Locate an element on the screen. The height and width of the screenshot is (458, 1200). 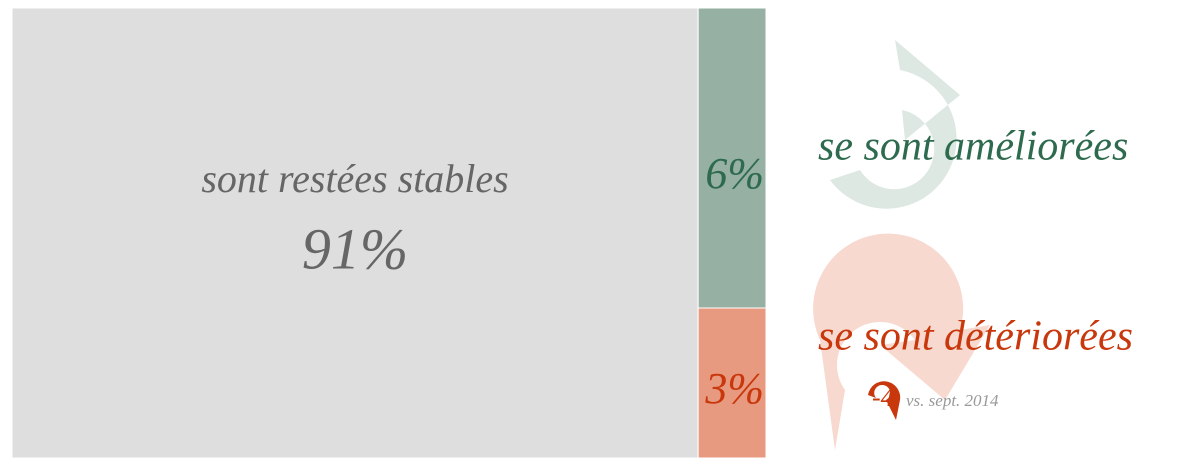
decline-arrow-icon is located at coordinates (901, 341).